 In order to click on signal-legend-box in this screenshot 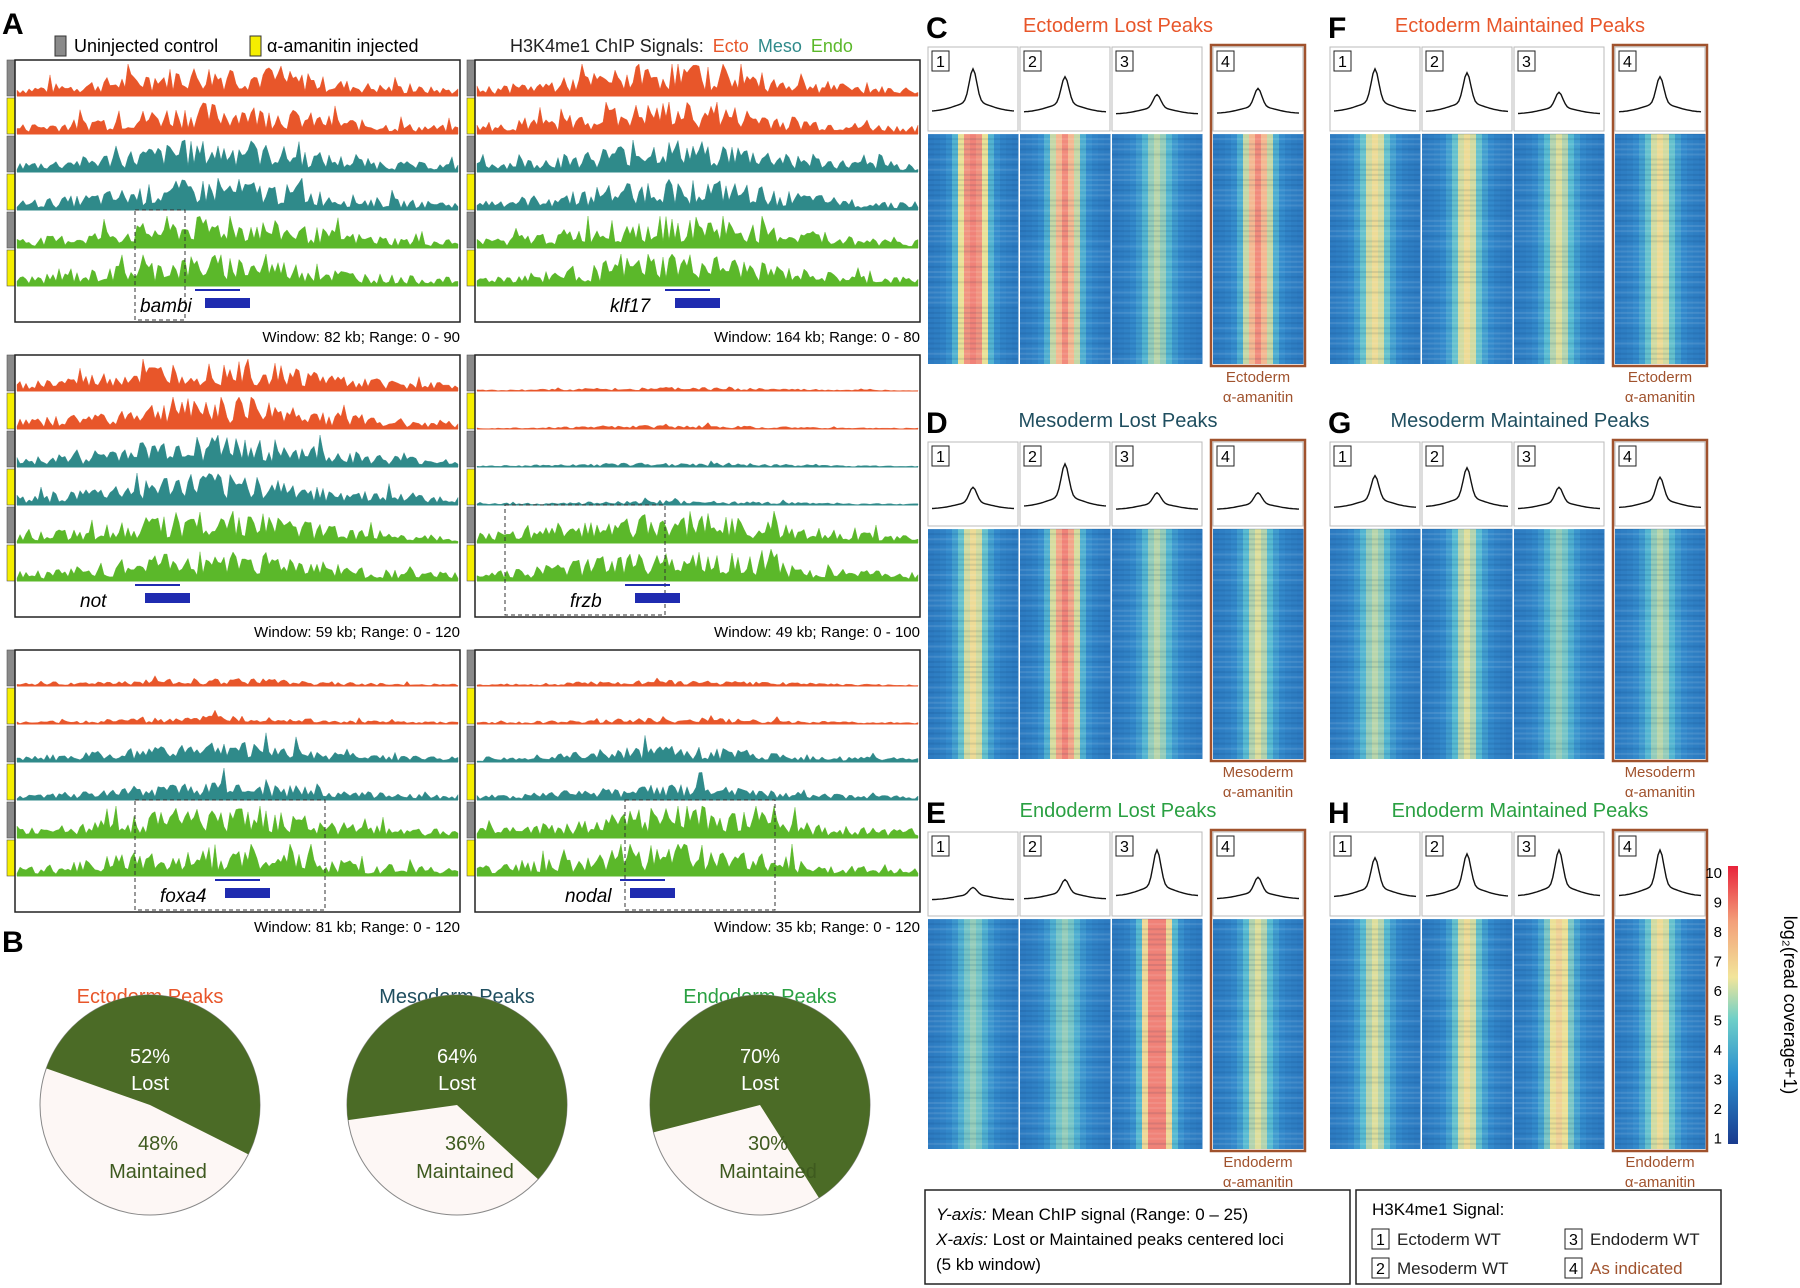, I will do `click(1380, 1239)`.